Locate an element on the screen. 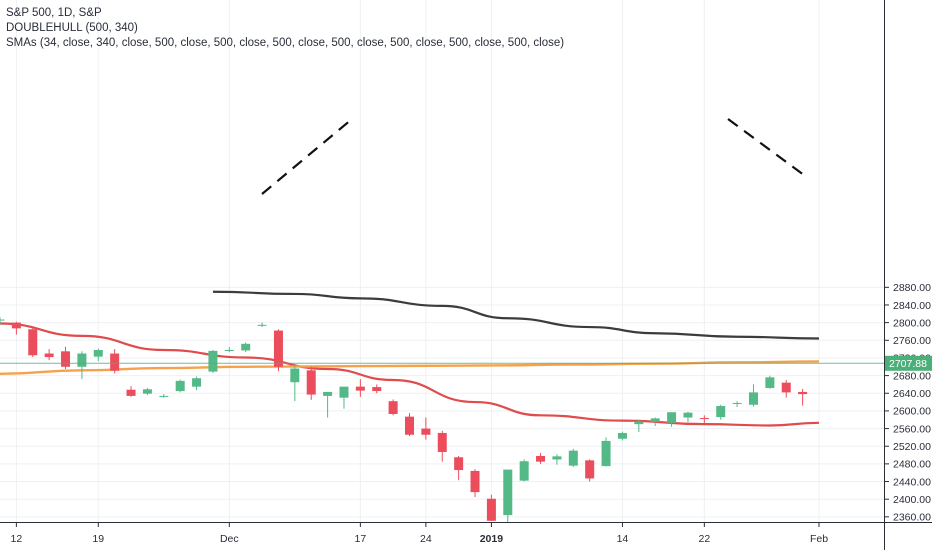 This screenshot has width=932, height=550. y-tick-label: 2600.00 is located at coordinates (912, 412).